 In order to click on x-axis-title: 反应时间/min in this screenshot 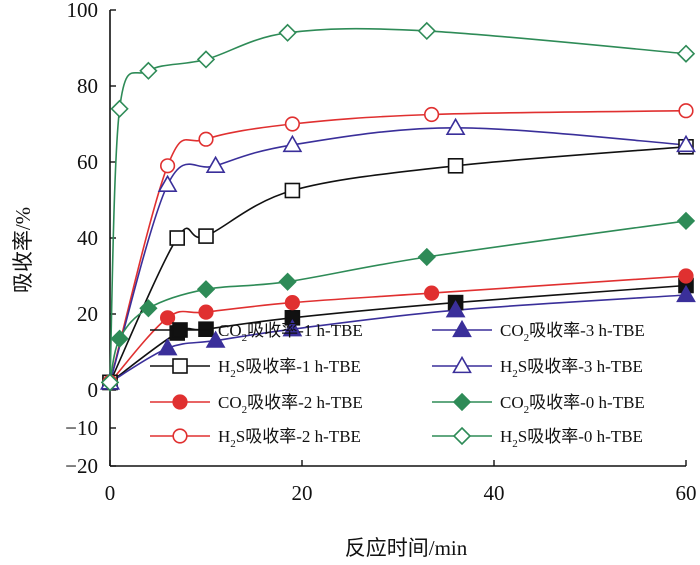, I will do `click(406, 548)`.